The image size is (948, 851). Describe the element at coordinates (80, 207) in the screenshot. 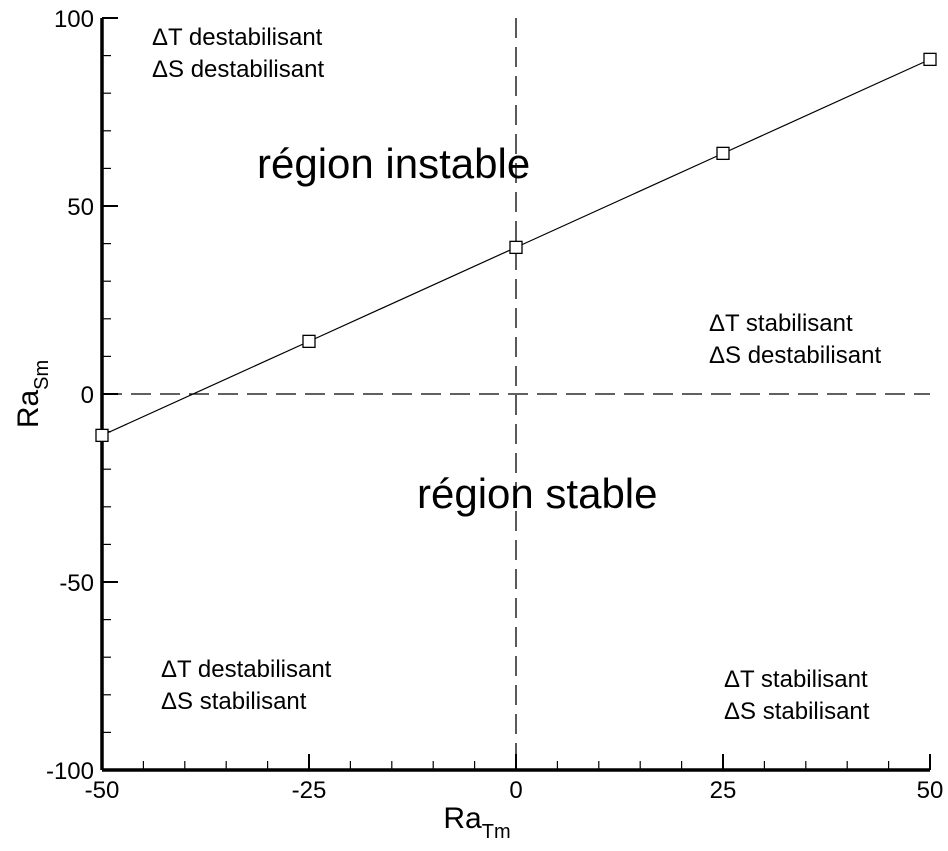

I see `y-tick-label: 50` at that location.